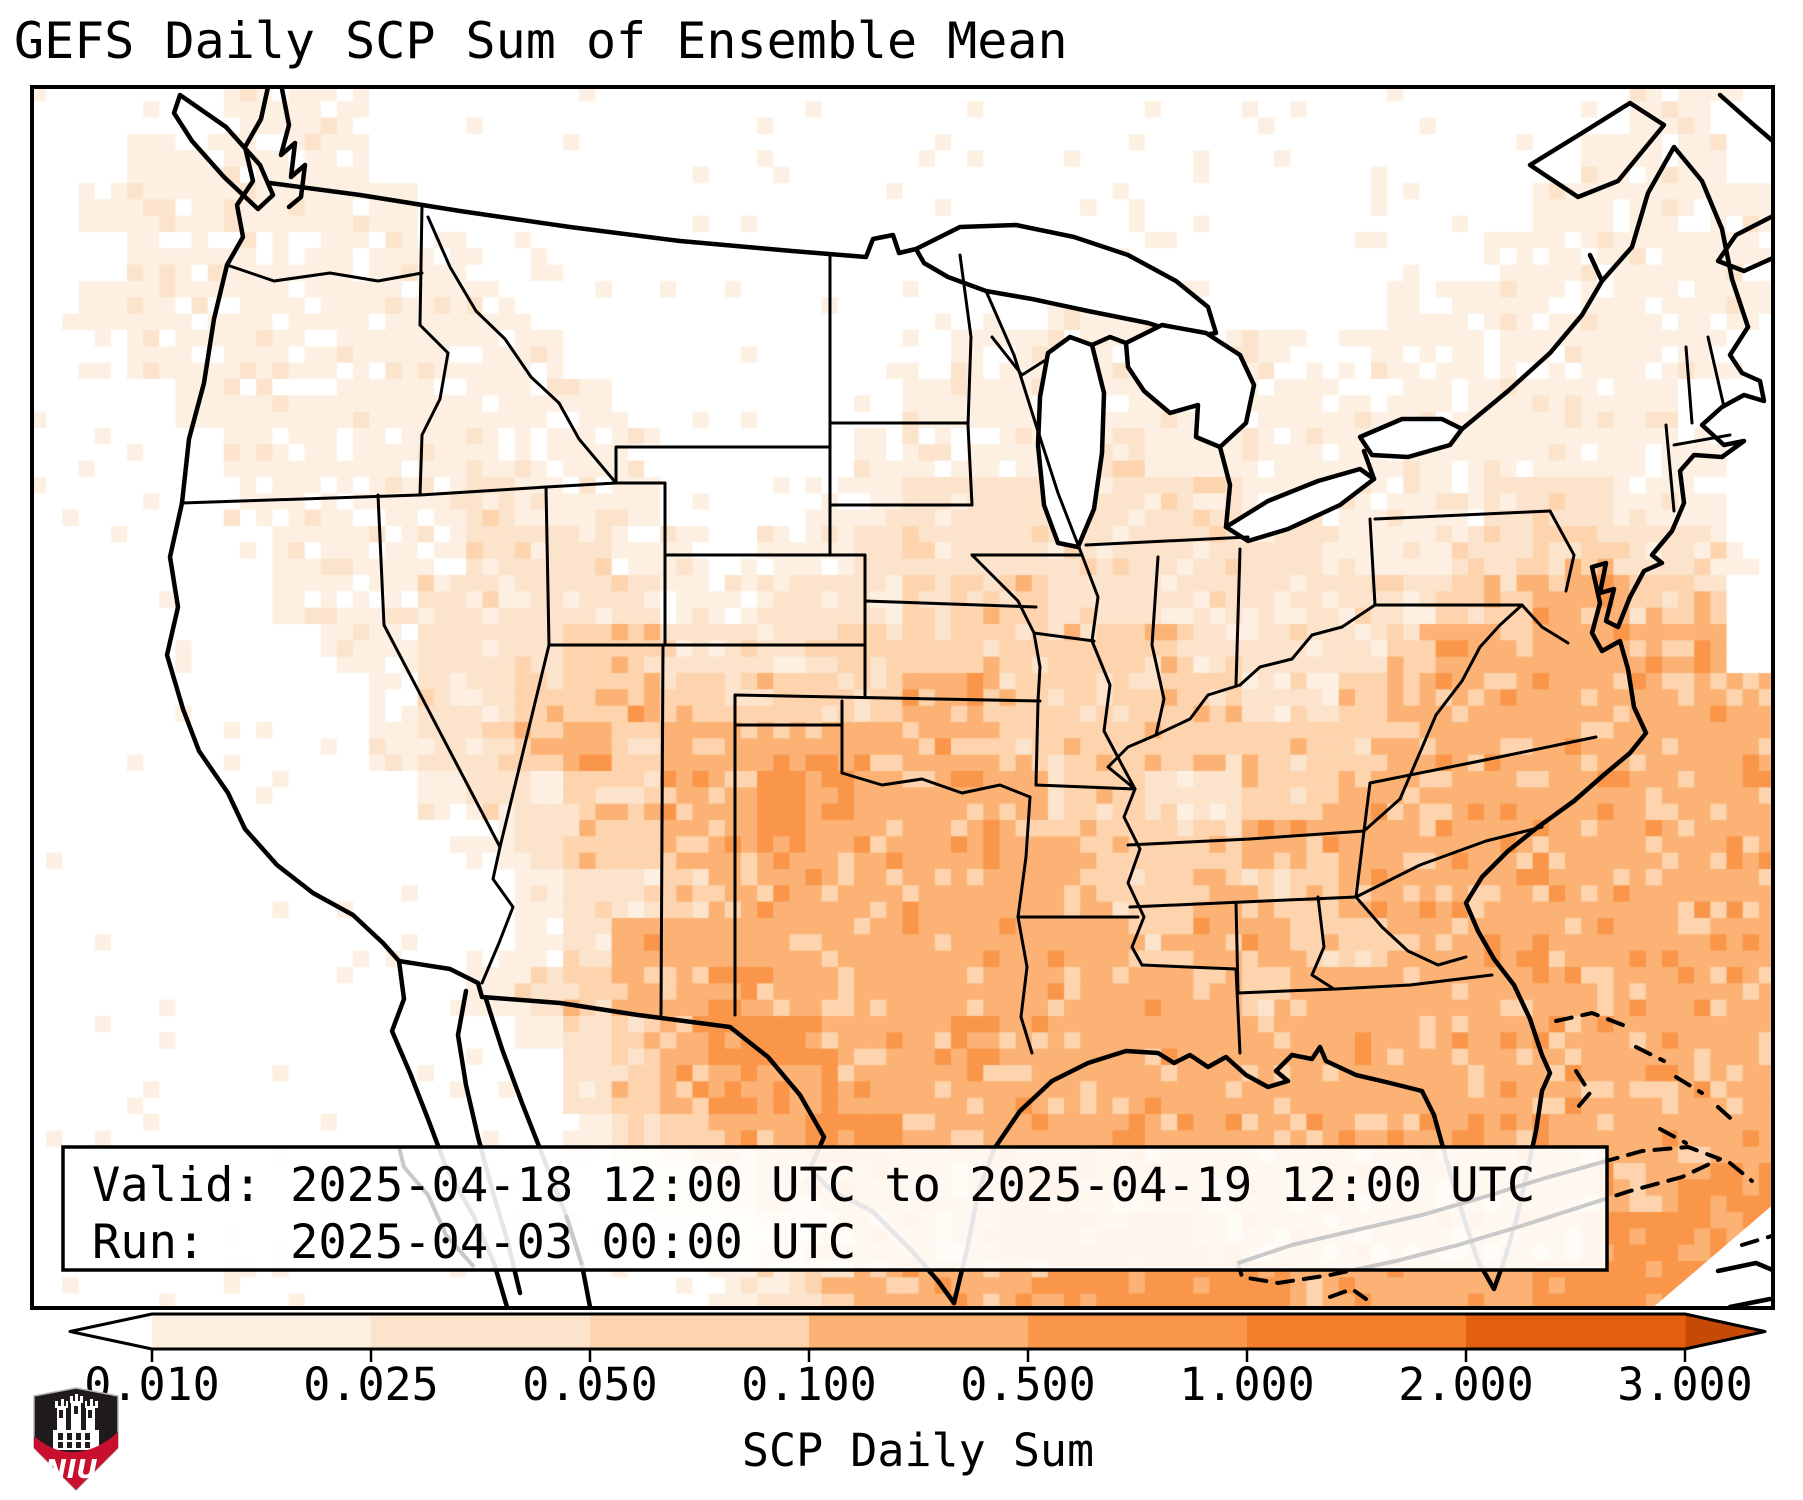 The image size is (1803, 1500). What do you see at coordinates (809, 1384) in the screenshot?
I see `colorbar-tick-label: 0.100` at bounding box center [809, 1384].